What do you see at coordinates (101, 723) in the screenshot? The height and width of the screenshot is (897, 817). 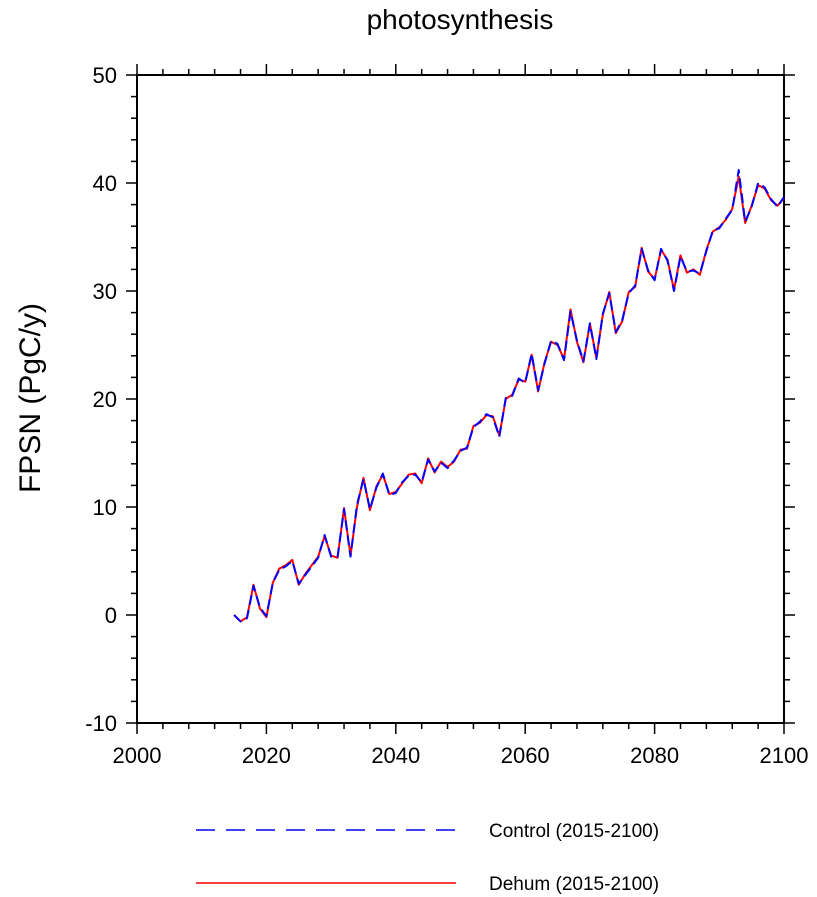 I see `y-tick-label: -10` at bounding box center [101, 723].